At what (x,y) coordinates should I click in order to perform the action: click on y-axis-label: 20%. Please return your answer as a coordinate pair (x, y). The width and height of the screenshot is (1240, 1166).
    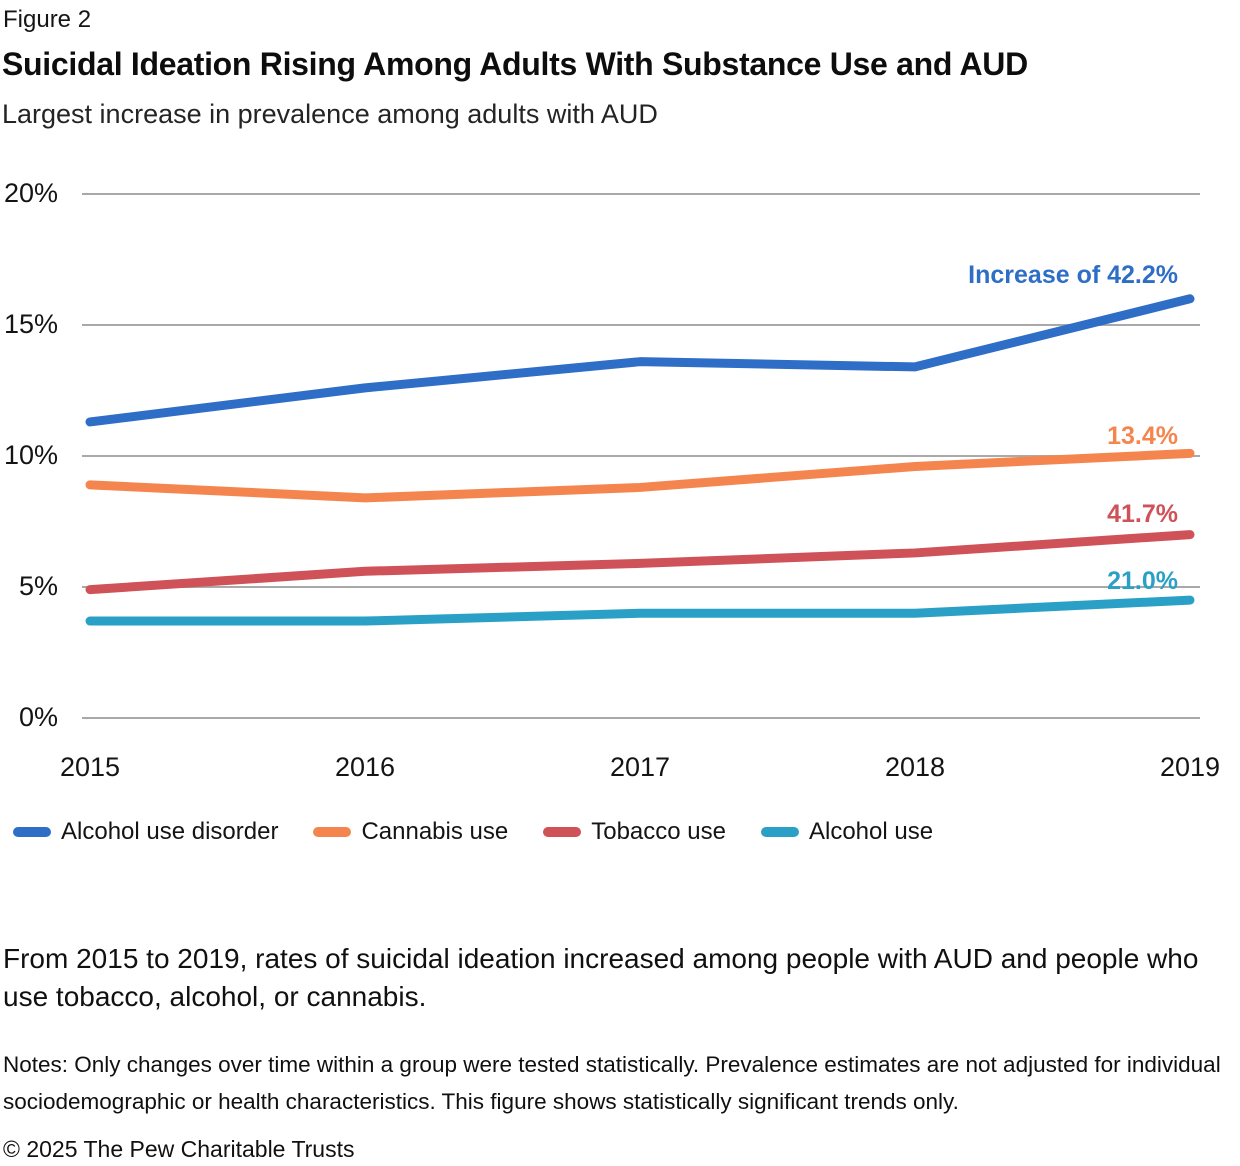
    Looking at the image, I should click on (30, 193).